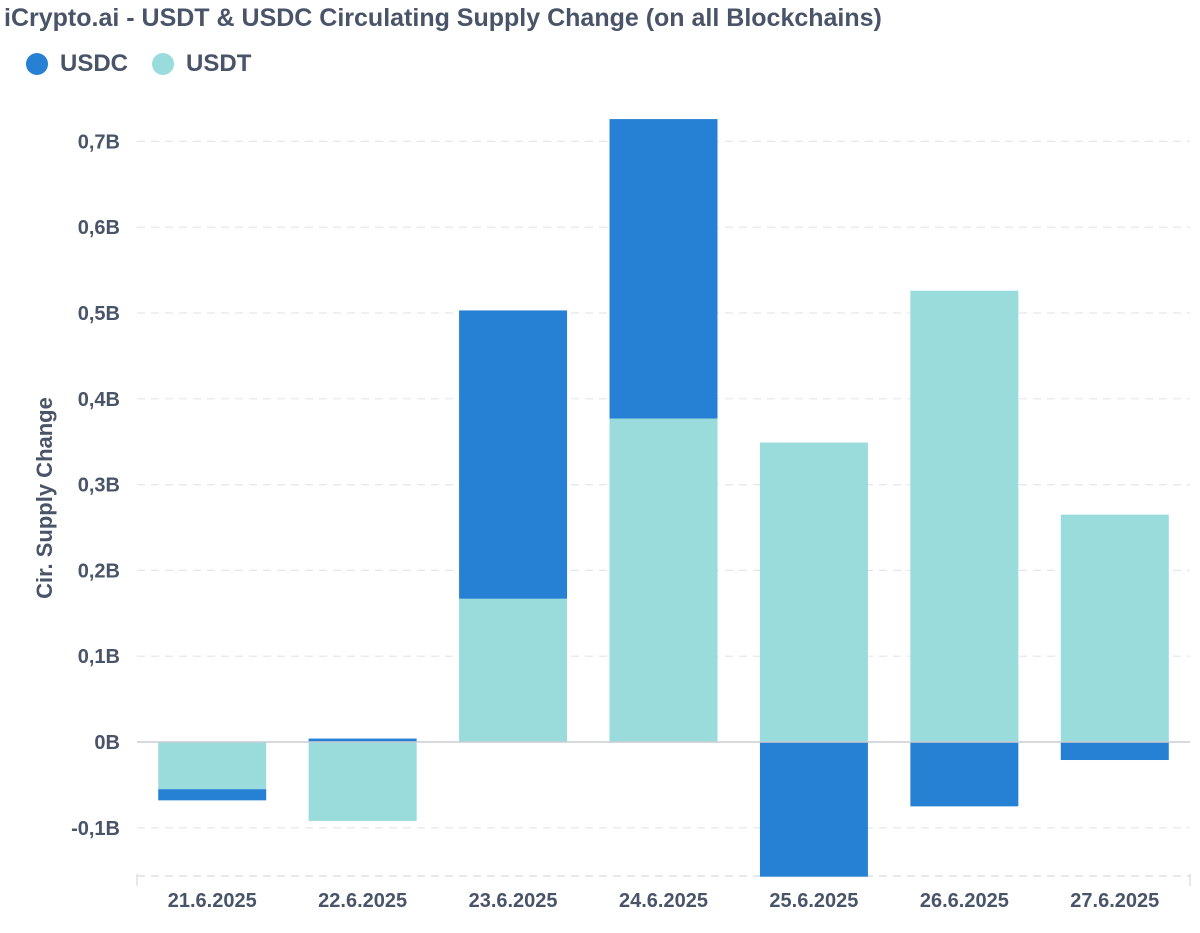 Image resolution: width=1200 pixels, height=933 pixels. I want to click on y-tick-label: 0,1B, so click(99, 657).